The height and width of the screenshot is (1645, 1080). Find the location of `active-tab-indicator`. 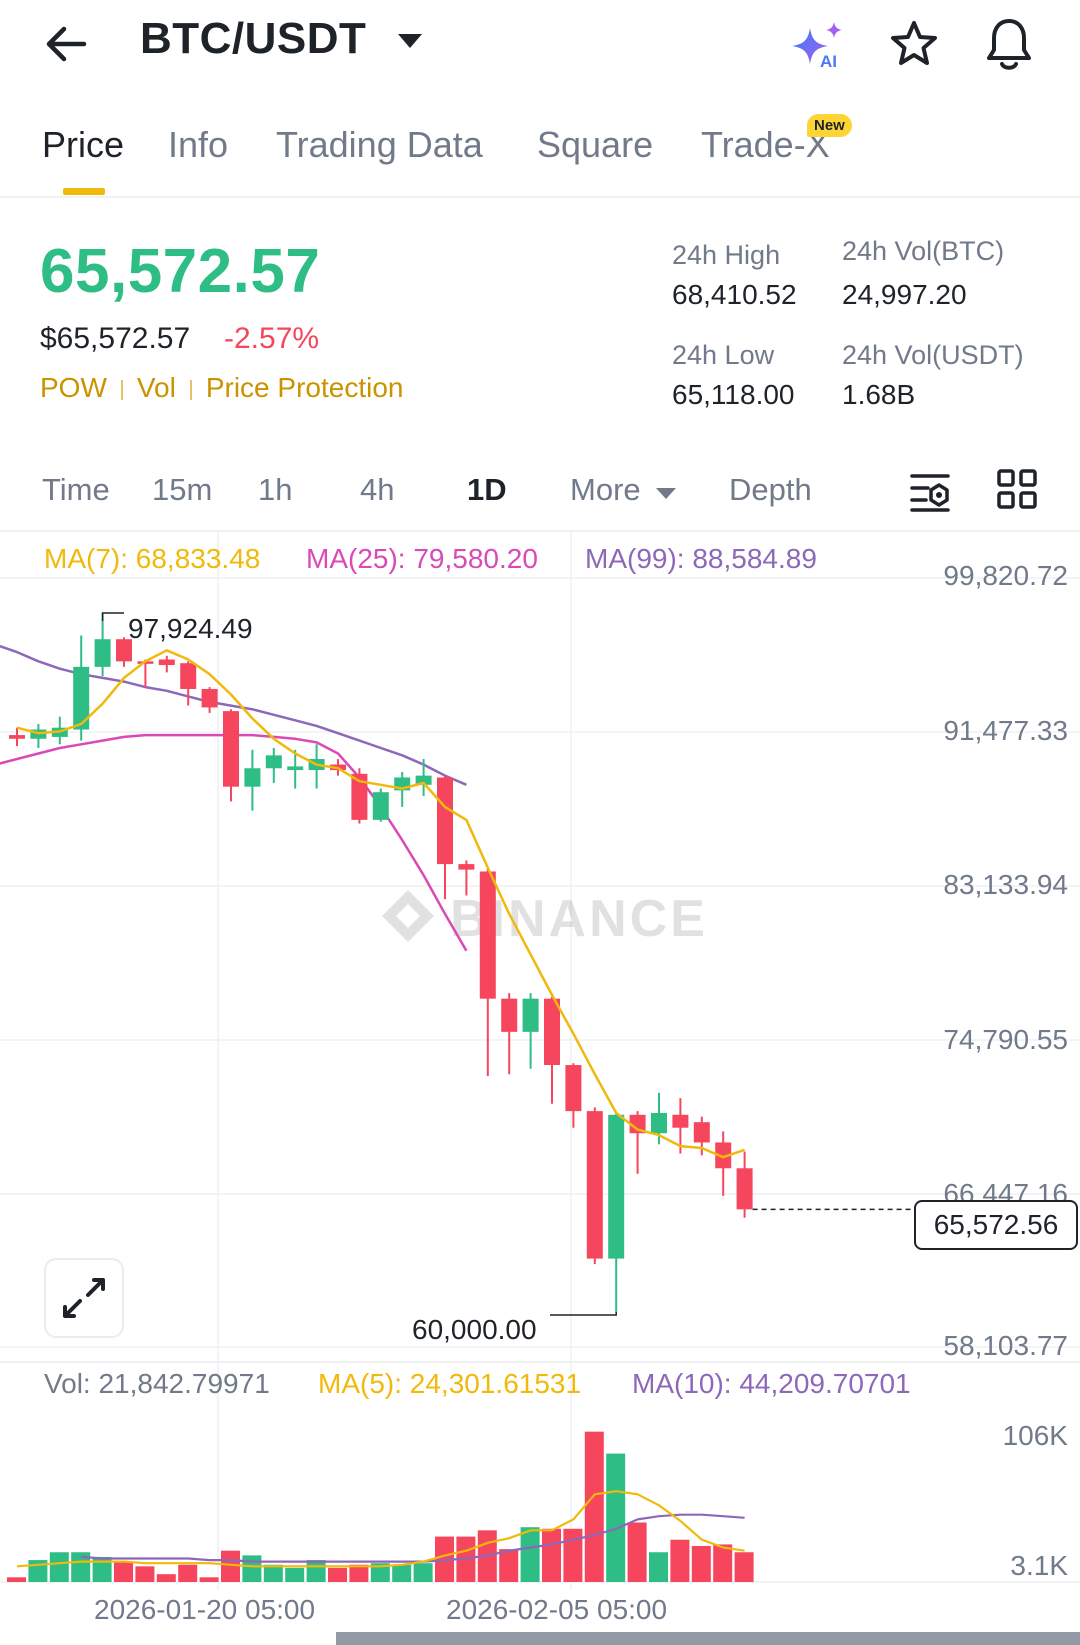

active-tab-indicator is located at coordinates (84, 191).